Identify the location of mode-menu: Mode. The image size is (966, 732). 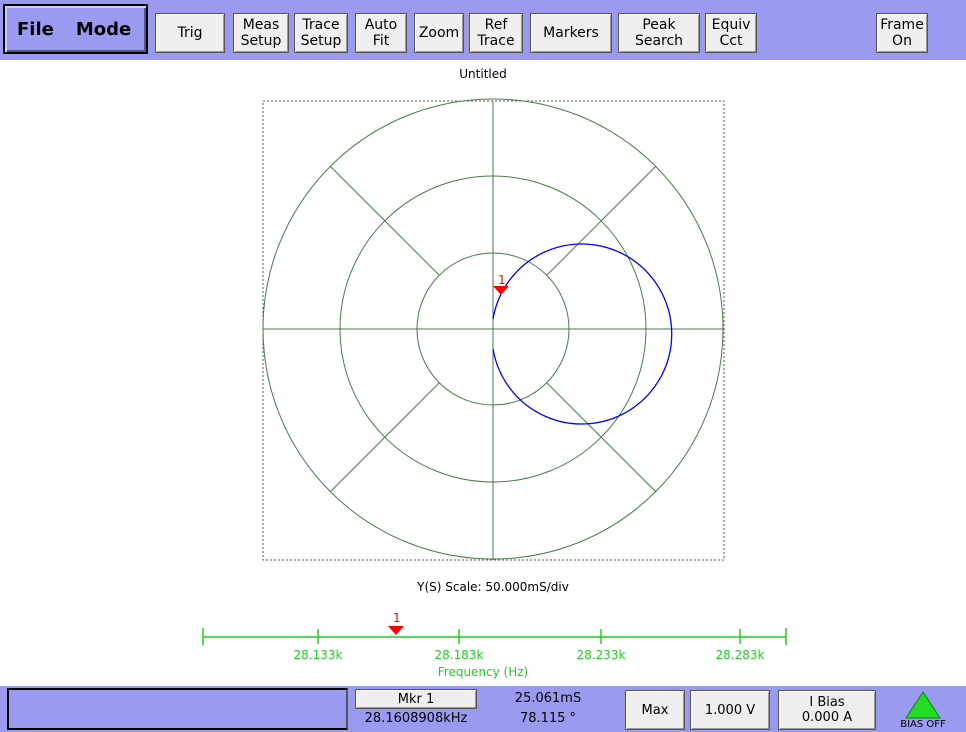
(103, 29).